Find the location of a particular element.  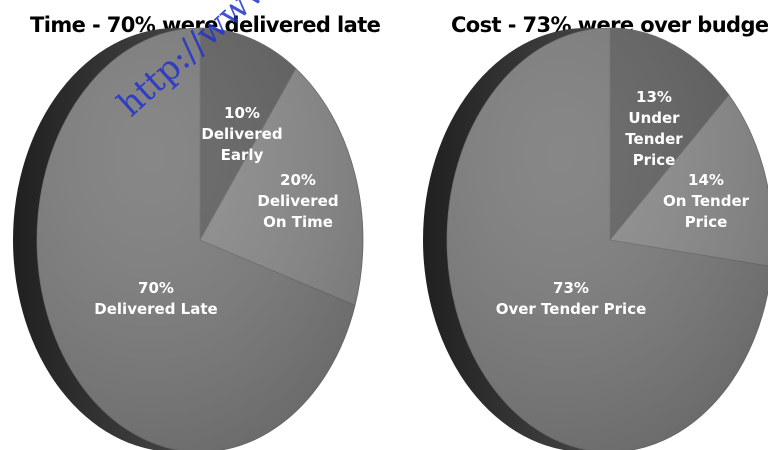

slice-label-line: Delivered Late is located at coordinates (155, 309).